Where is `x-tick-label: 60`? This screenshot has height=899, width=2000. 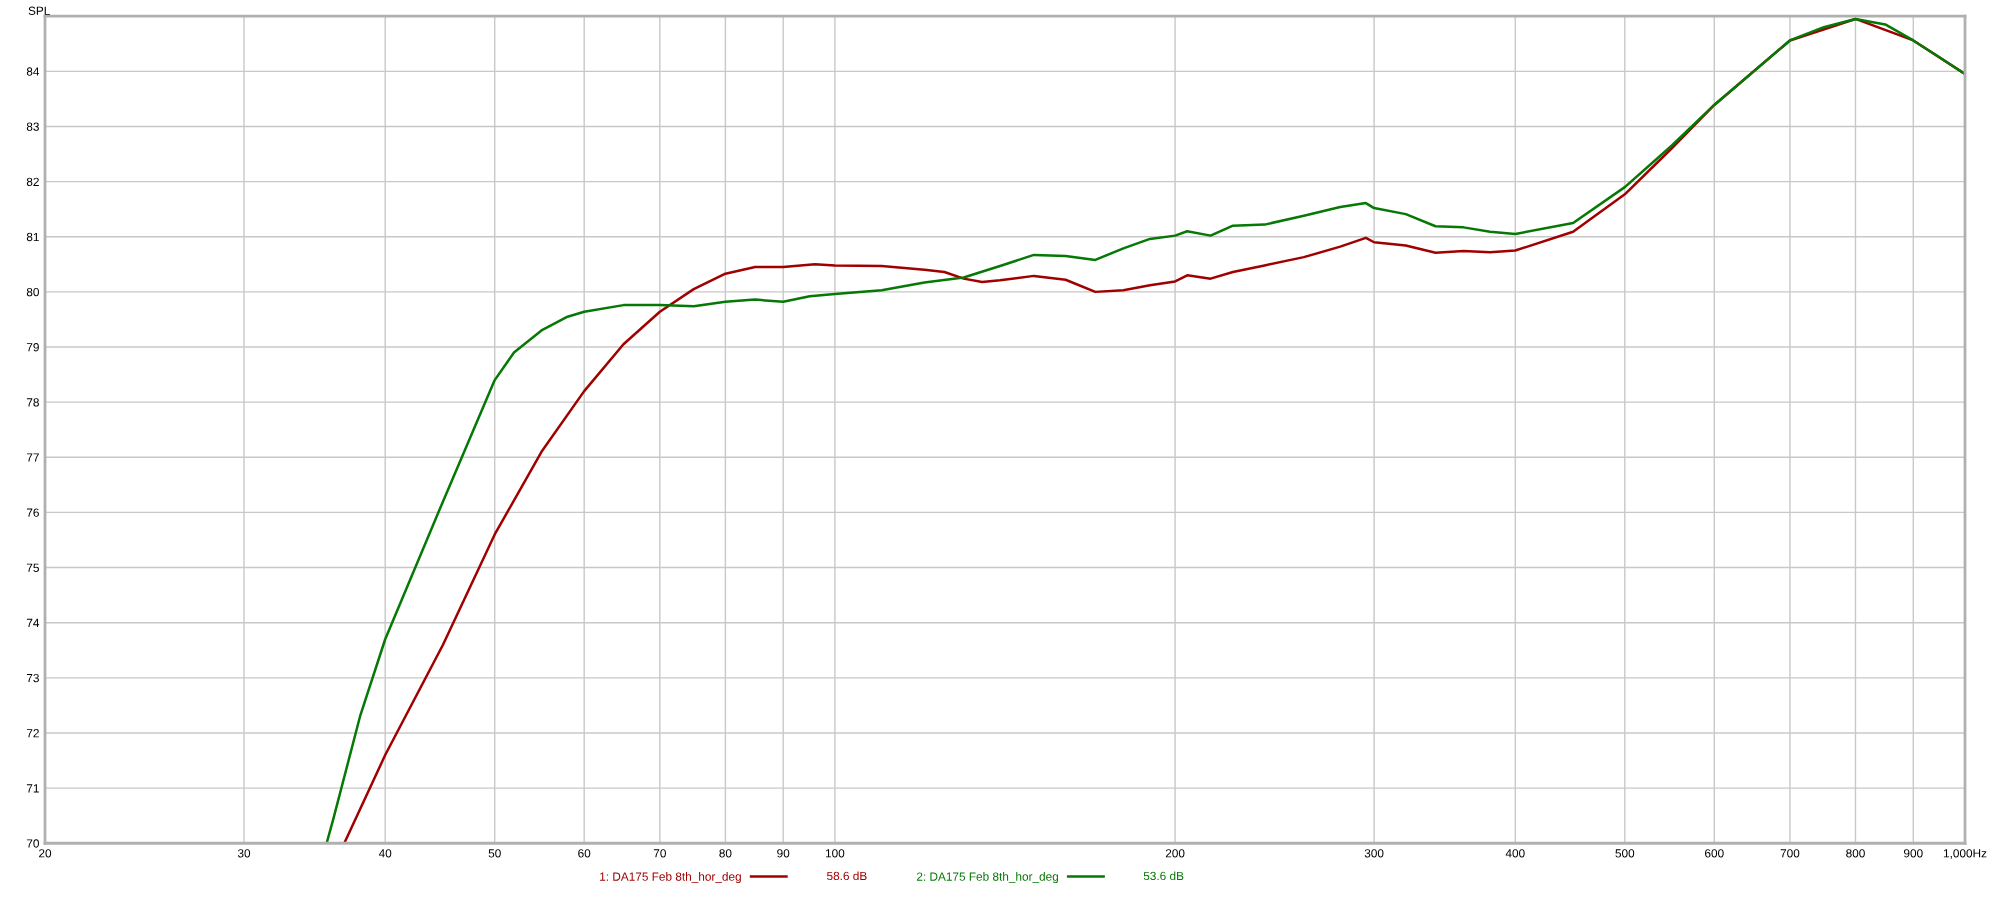
x-tick-label: 60 is located at coordinates (584, 853).